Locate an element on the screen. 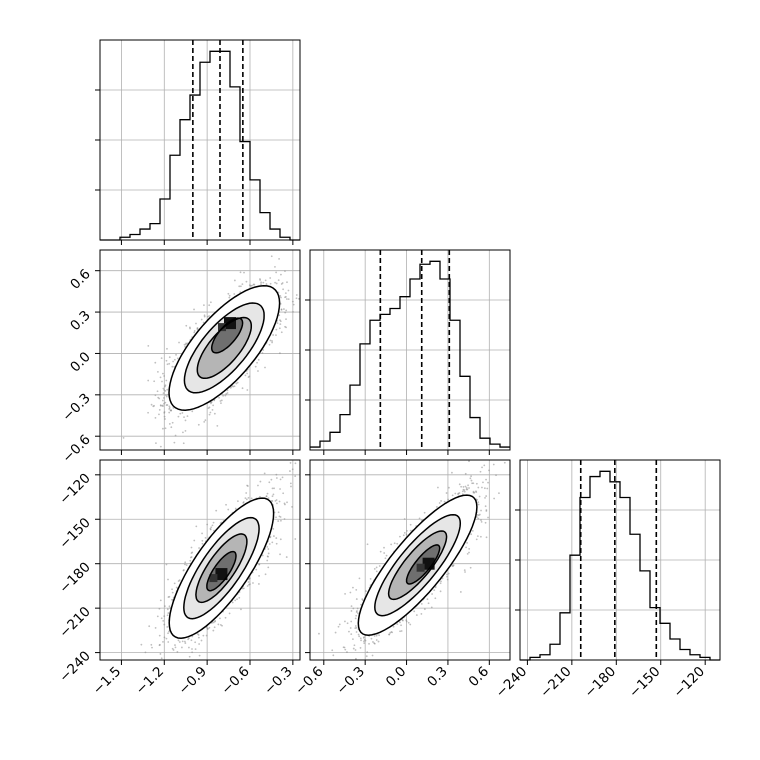 The height and width of the screenshot is (760, 760). x-tick-label: −180 is located at coordinates (601, 683).